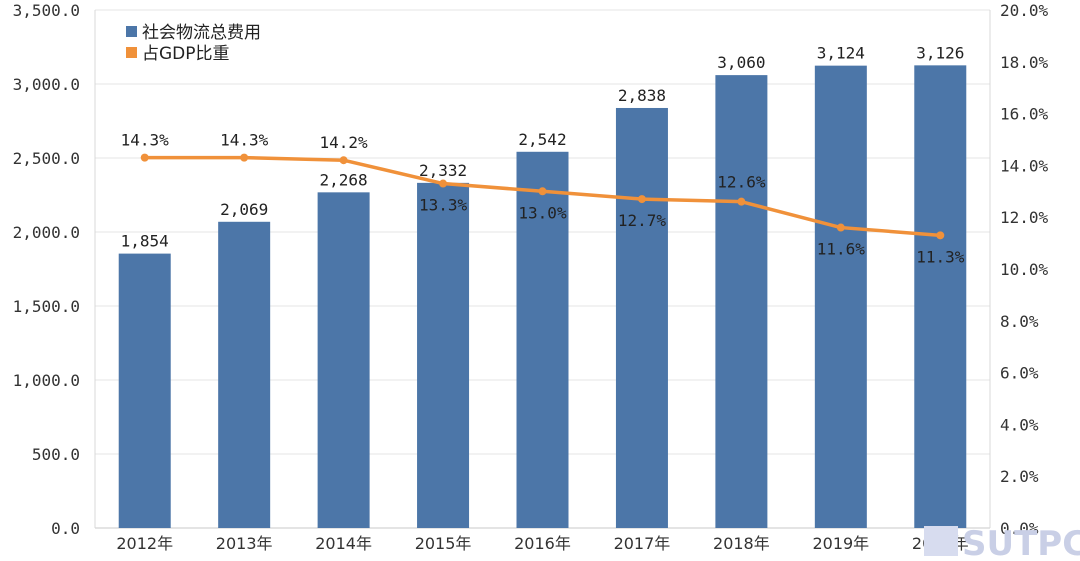  What do you see at coordinates (1019, 476) in the screenshot?
I see `right-tick-label: 2.0%` at bounding box center [1019, 476].